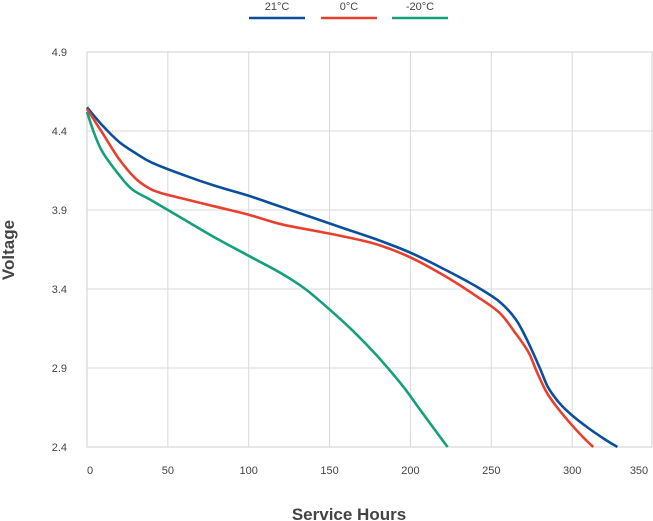 The width and height of the screenshot is (653, 521). What do you see at coordinates (59, 448) in the screenshot?
I see `y-tick-label: 2.4` at bounding box center [59, 448].